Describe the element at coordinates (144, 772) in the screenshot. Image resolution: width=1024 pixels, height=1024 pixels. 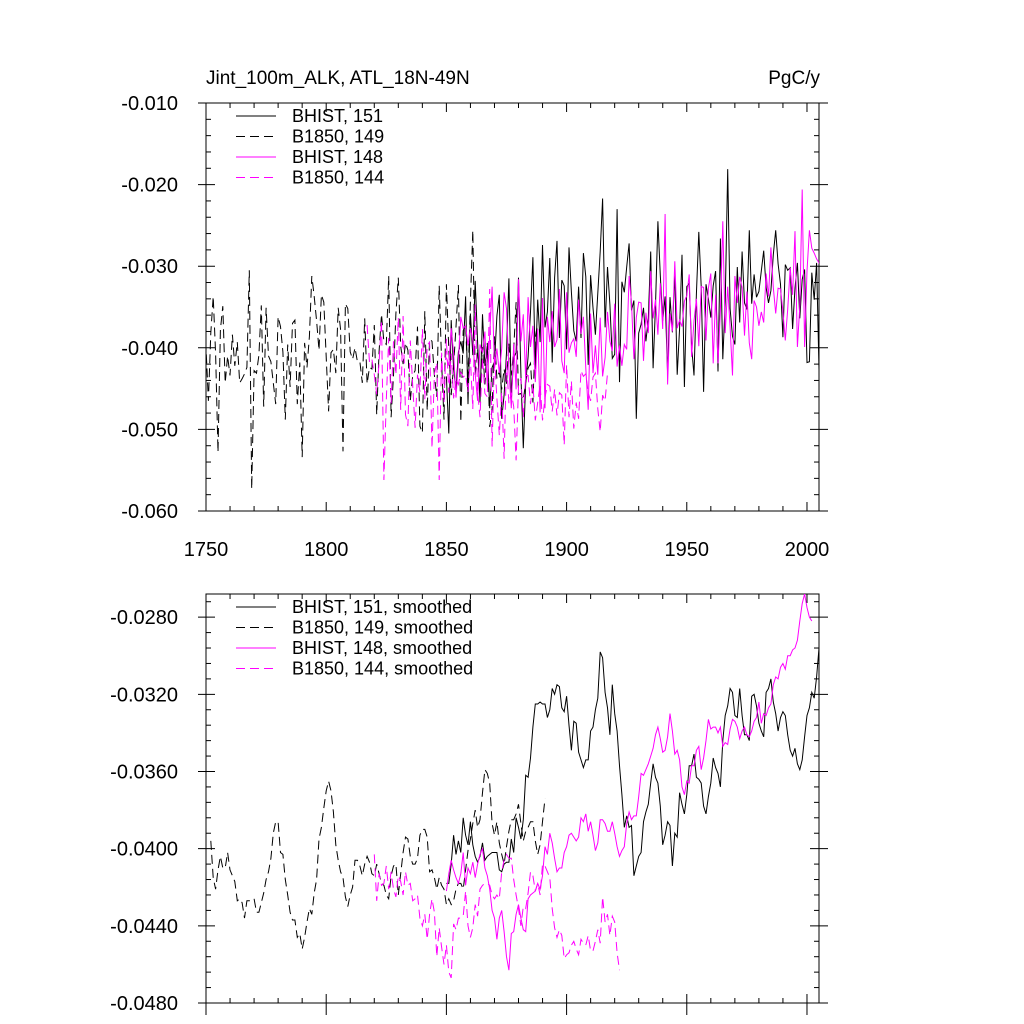
I see `y-tick-label: -0.0360` at that location.